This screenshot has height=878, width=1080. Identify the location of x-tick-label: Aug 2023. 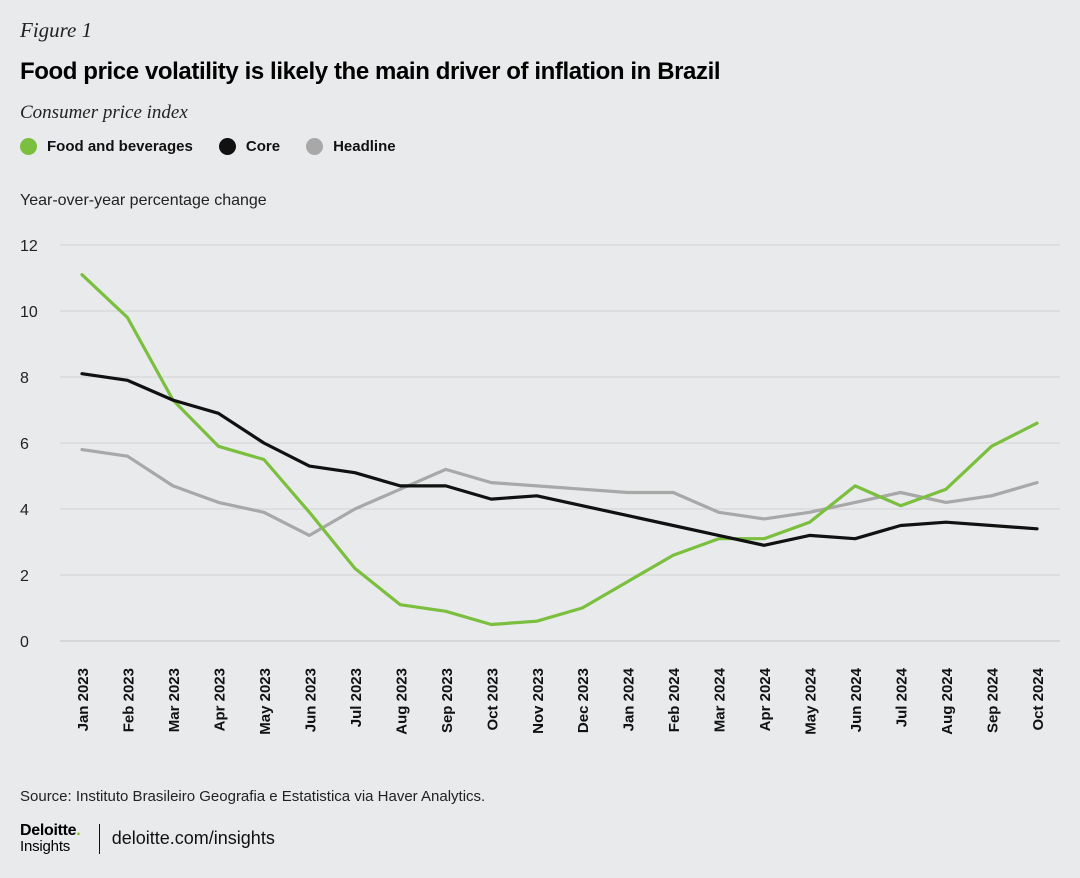
(401, 701).